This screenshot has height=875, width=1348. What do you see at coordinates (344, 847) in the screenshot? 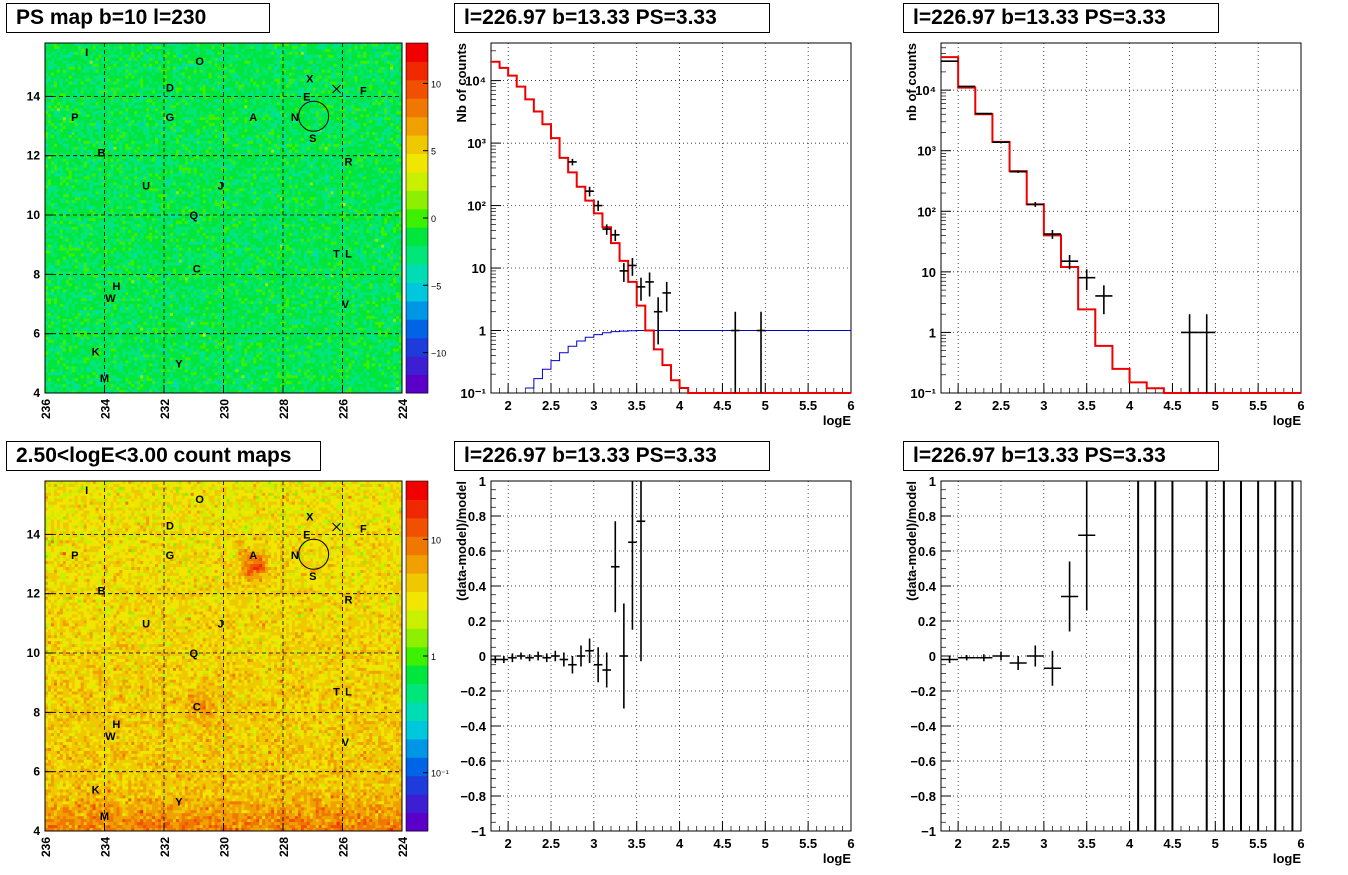
I see `map-x-tick-label: 226` at bounding box center [344, 847].